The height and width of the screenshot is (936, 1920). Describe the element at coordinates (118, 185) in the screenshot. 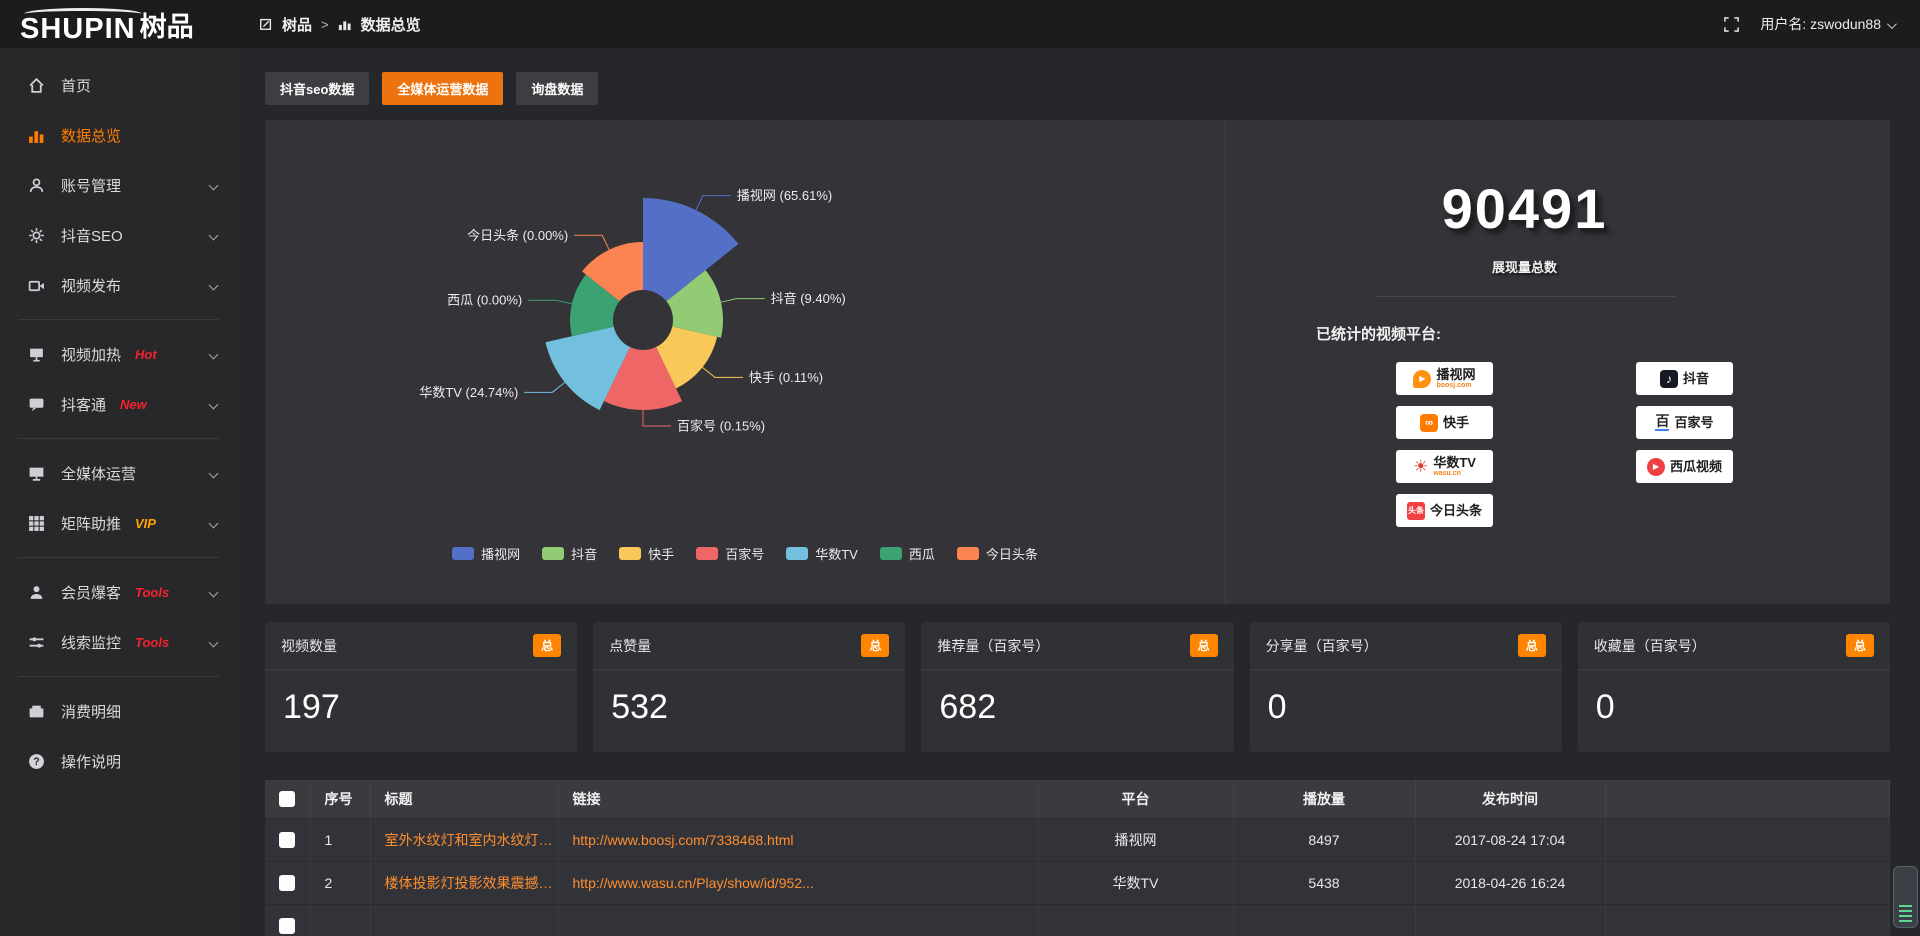

I see `sidebar-item-account: 账号管理` at that location.